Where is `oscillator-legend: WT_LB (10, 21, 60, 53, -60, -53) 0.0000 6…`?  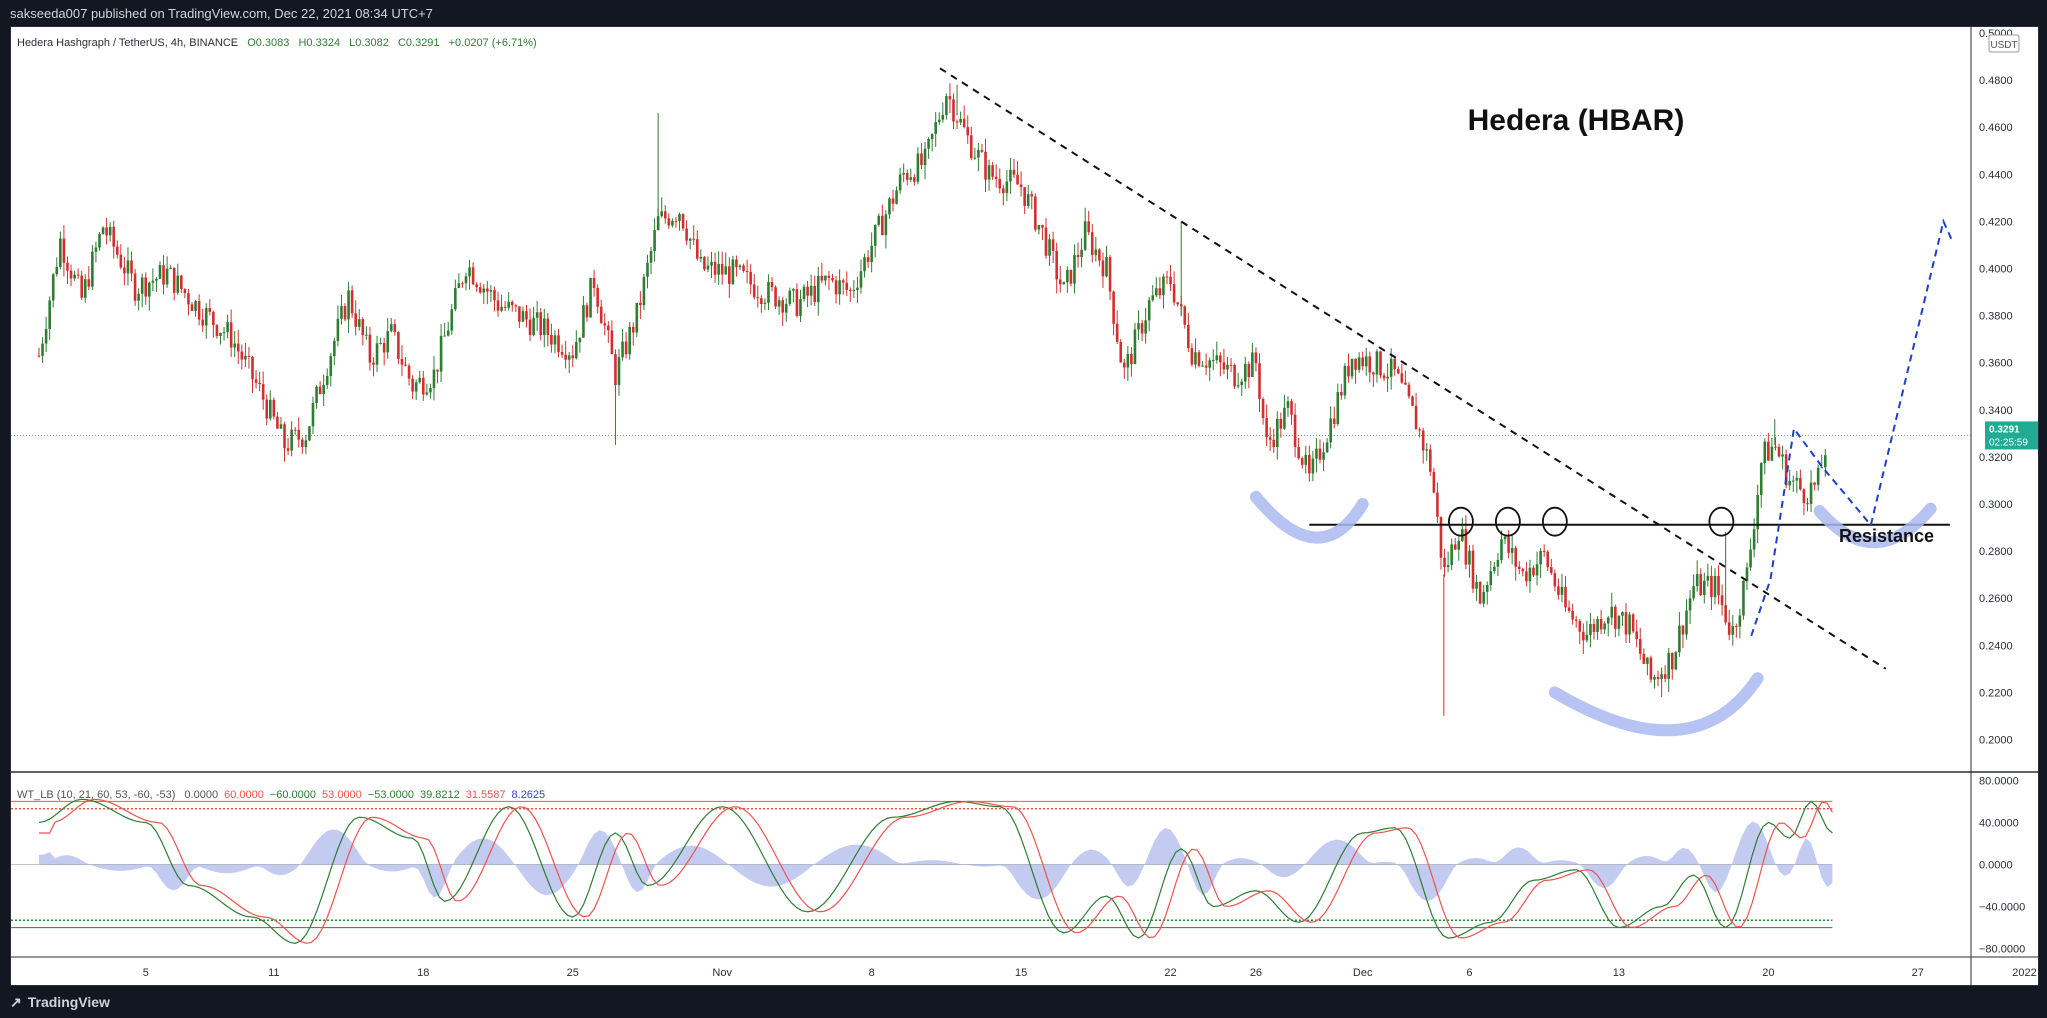
oscillator-legend: WT_LB (10, 21, 60, 53, -60, -53) 0.0000 6… is located at coordinates (281, 795).